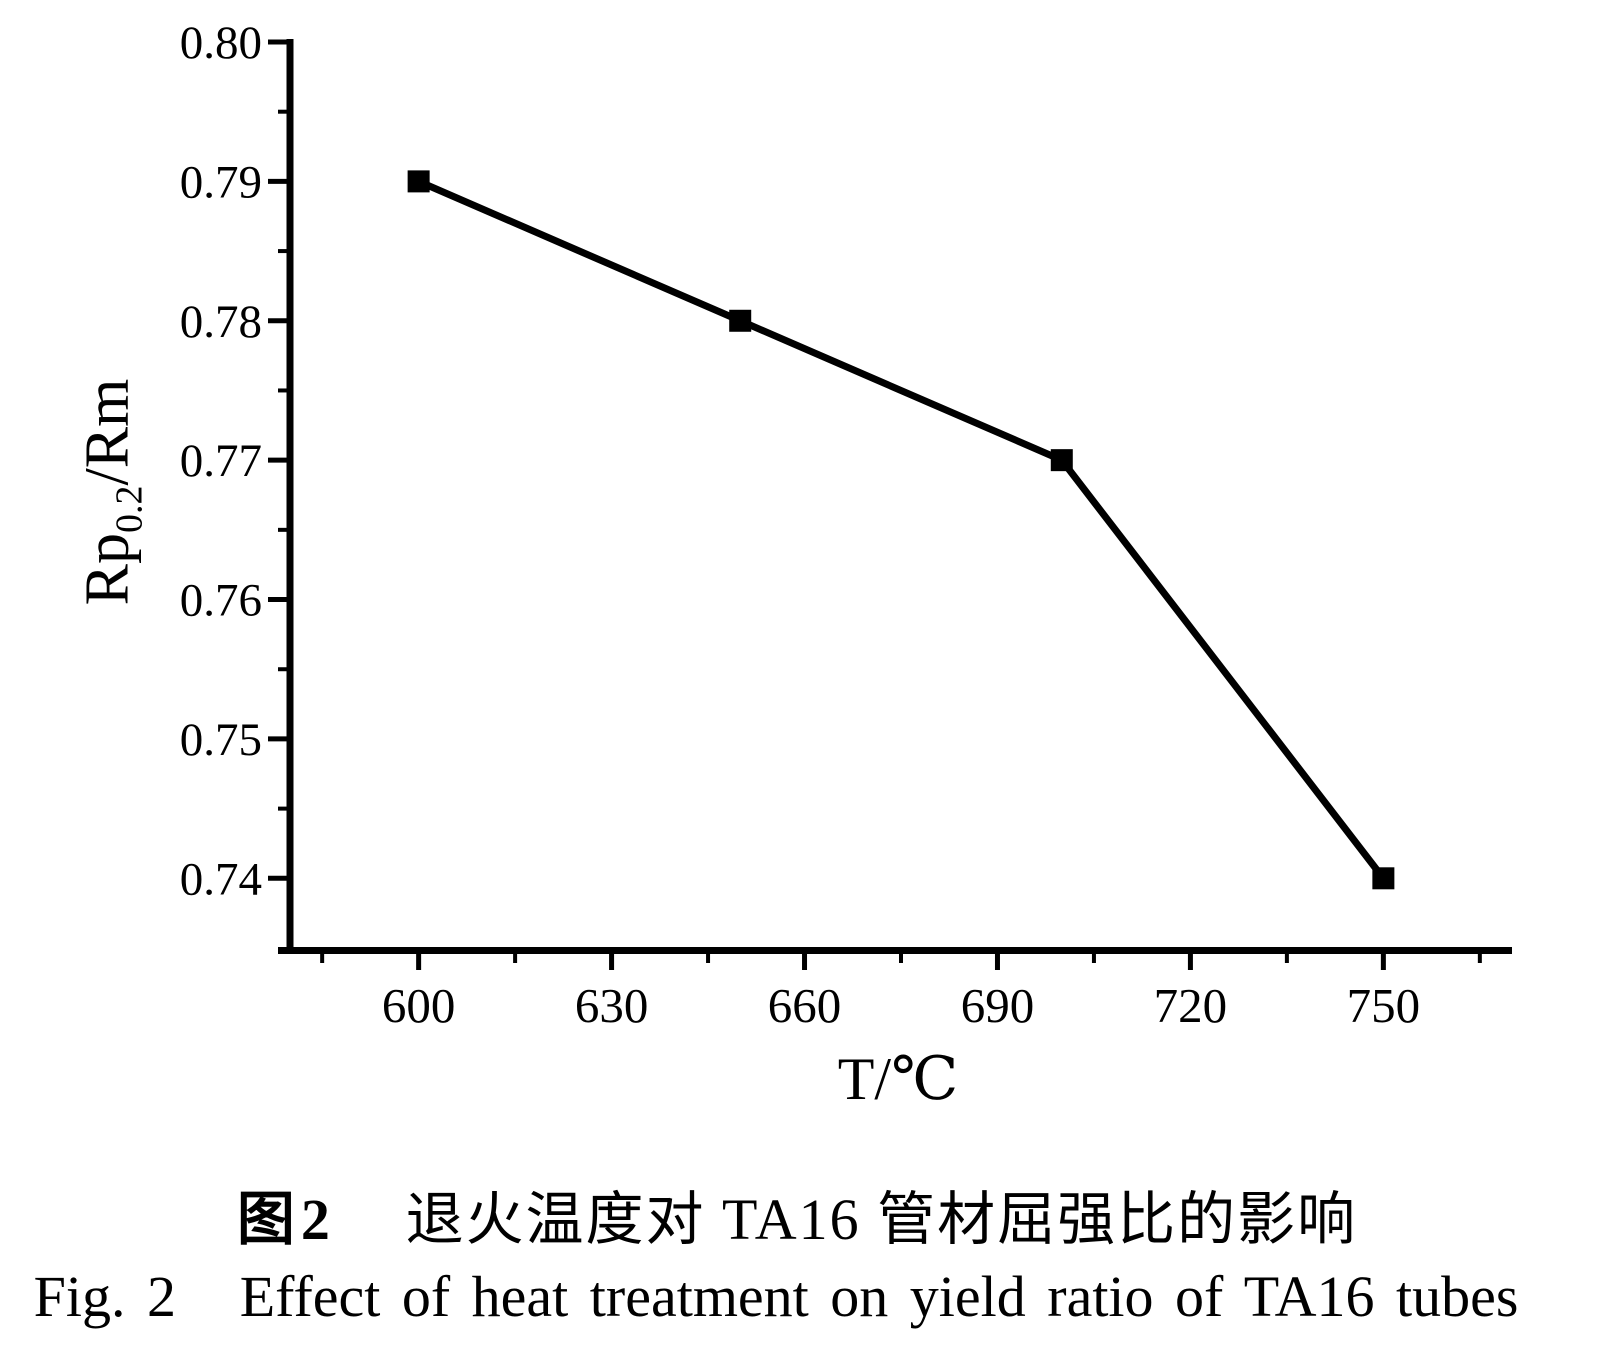 The image size is (1600, 1349). Describe the element at coordinates (221, 461) in the screenshot. I see `y-tick-label: 0.77` at that location.